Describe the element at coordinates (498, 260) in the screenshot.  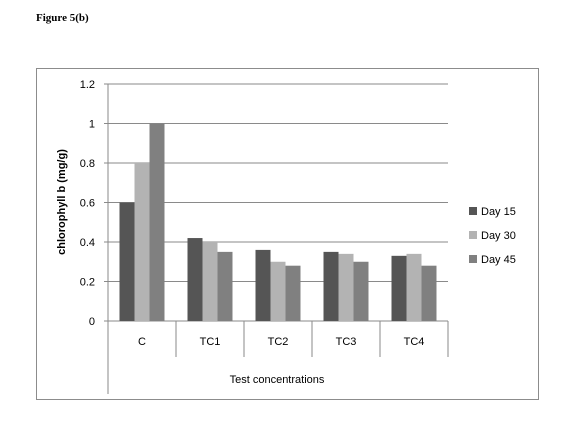
I see `legend-label: Day 45` at that location.